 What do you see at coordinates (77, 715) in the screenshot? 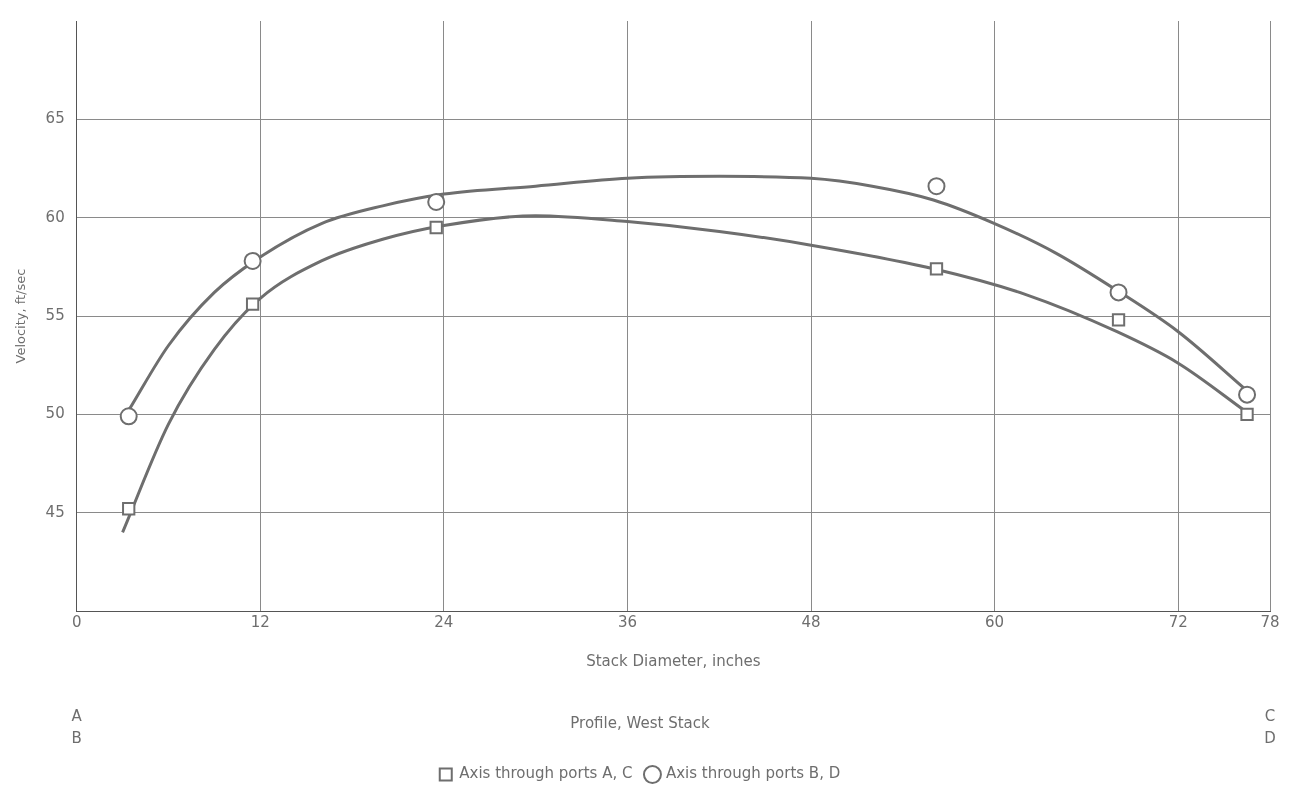
I see `text: A` at bounding box center [77, 715].